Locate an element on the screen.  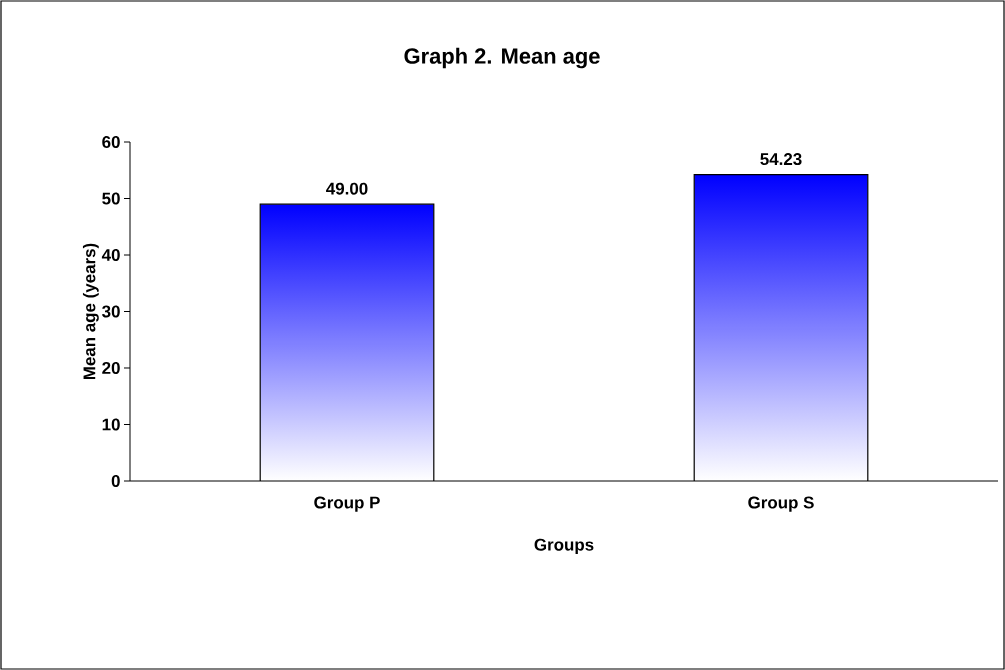
y-tick-label: 10 is located at coordinates (111, 424).